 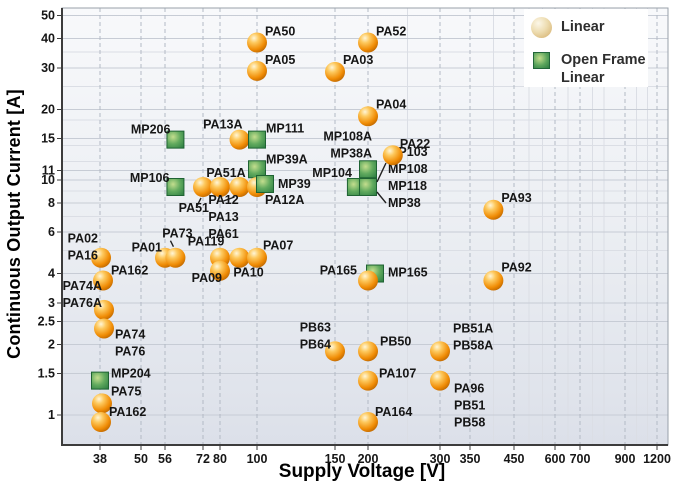 I want to click on point-pa74a-pa76a: PA74A PA76A, so click(x=88, y=299).